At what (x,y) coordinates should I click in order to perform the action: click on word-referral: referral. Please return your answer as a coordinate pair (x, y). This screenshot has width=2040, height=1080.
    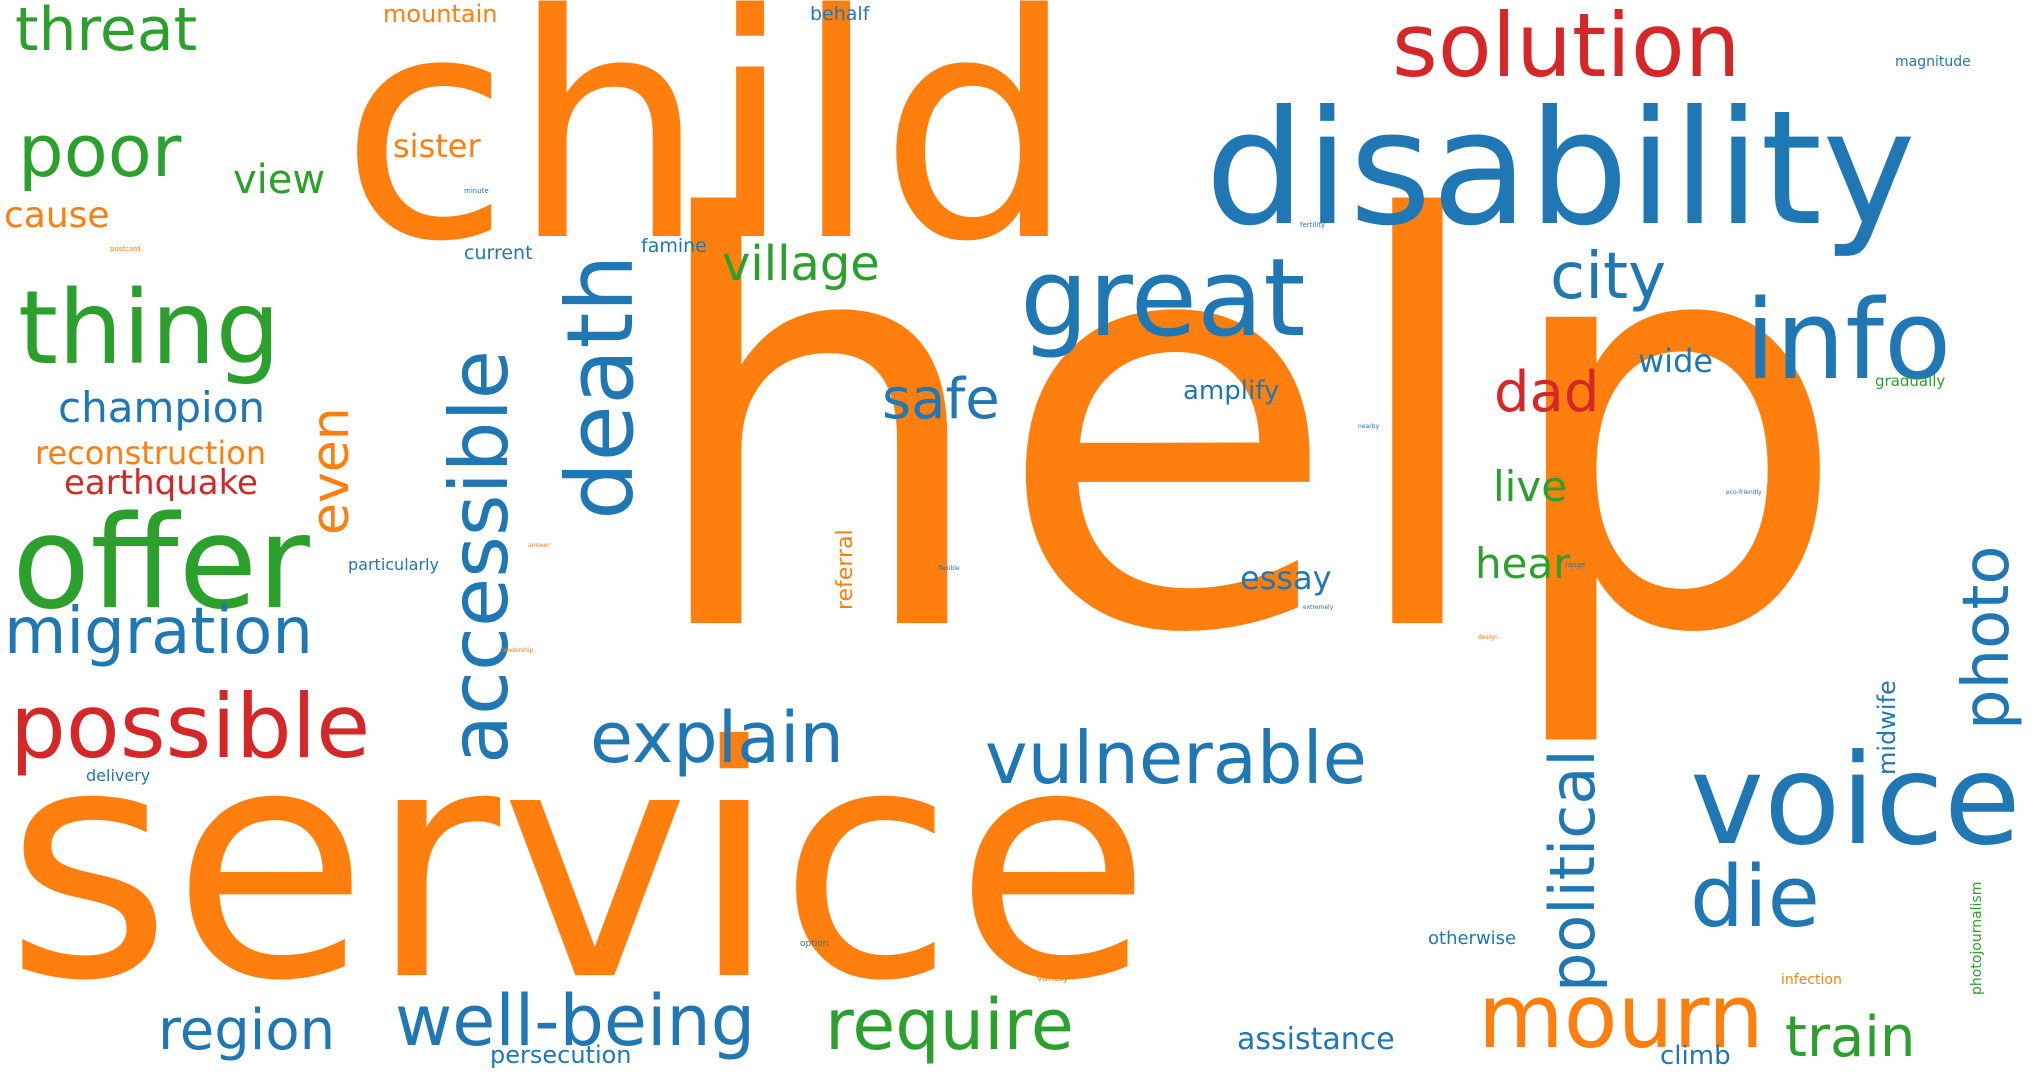
    Looking at the image, I should click on (845, 569).